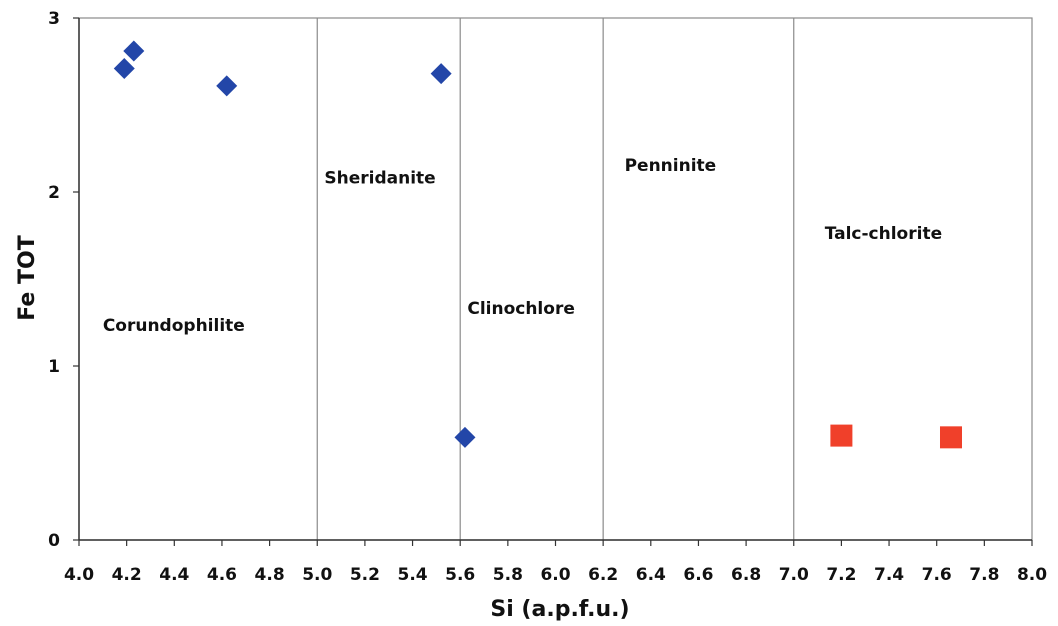 The width and height of the screenshot is (1058, 626). I want to click on region-label-talc-chlorite: Talc-chlorite, so click(883, 234).